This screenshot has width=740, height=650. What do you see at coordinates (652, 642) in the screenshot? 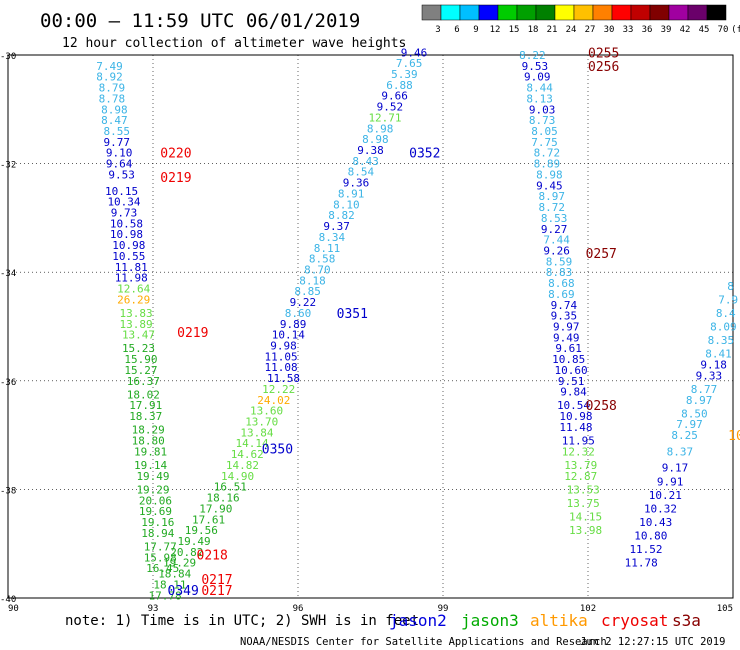
I see `generated-timestamp: Jun 2 12:27:15 UTC 2019` at bounding box center [652, 642].